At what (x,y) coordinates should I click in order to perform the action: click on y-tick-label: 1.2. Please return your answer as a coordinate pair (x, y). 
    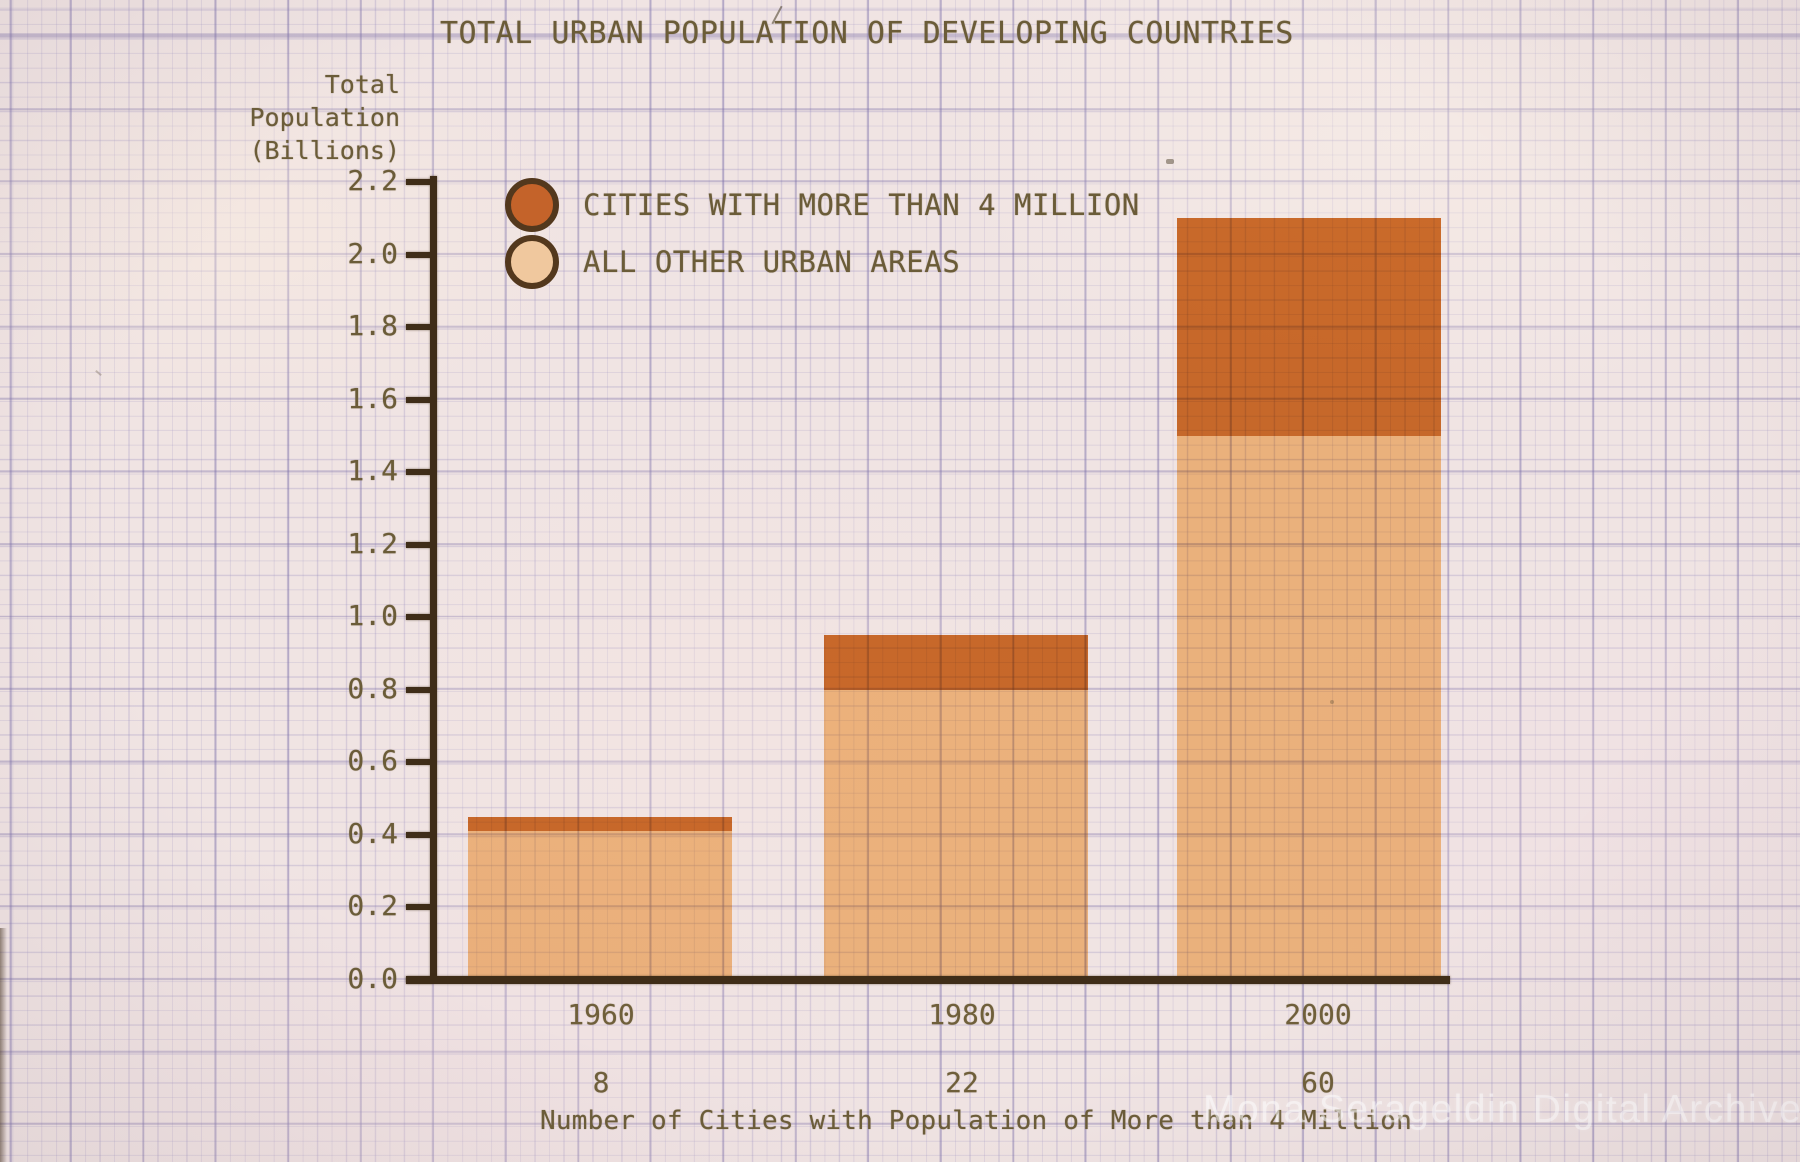
    Looking at the image, I should click on (372, 543).